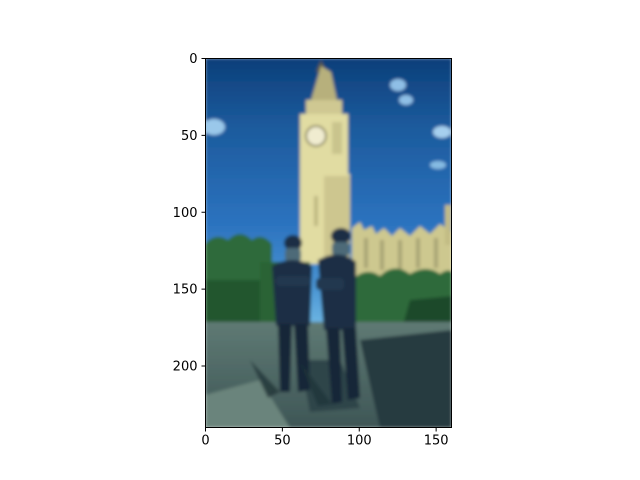 The image size is (640, 480). I want to click on y-axis: 0 50 100 150 200, so click(189, 213).